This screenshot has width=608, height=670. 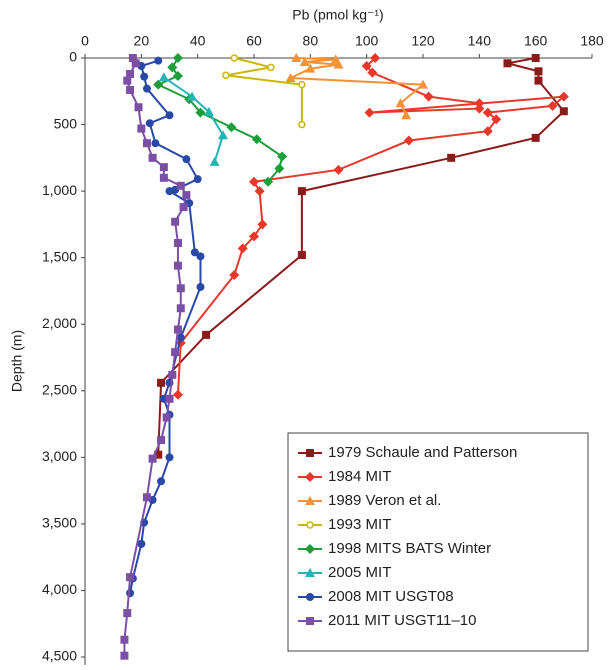 What do you see at coordinates (359, 476) in the screenshot?
I see `legend-label: 1984 MIT` at bounding box center [359, 476].